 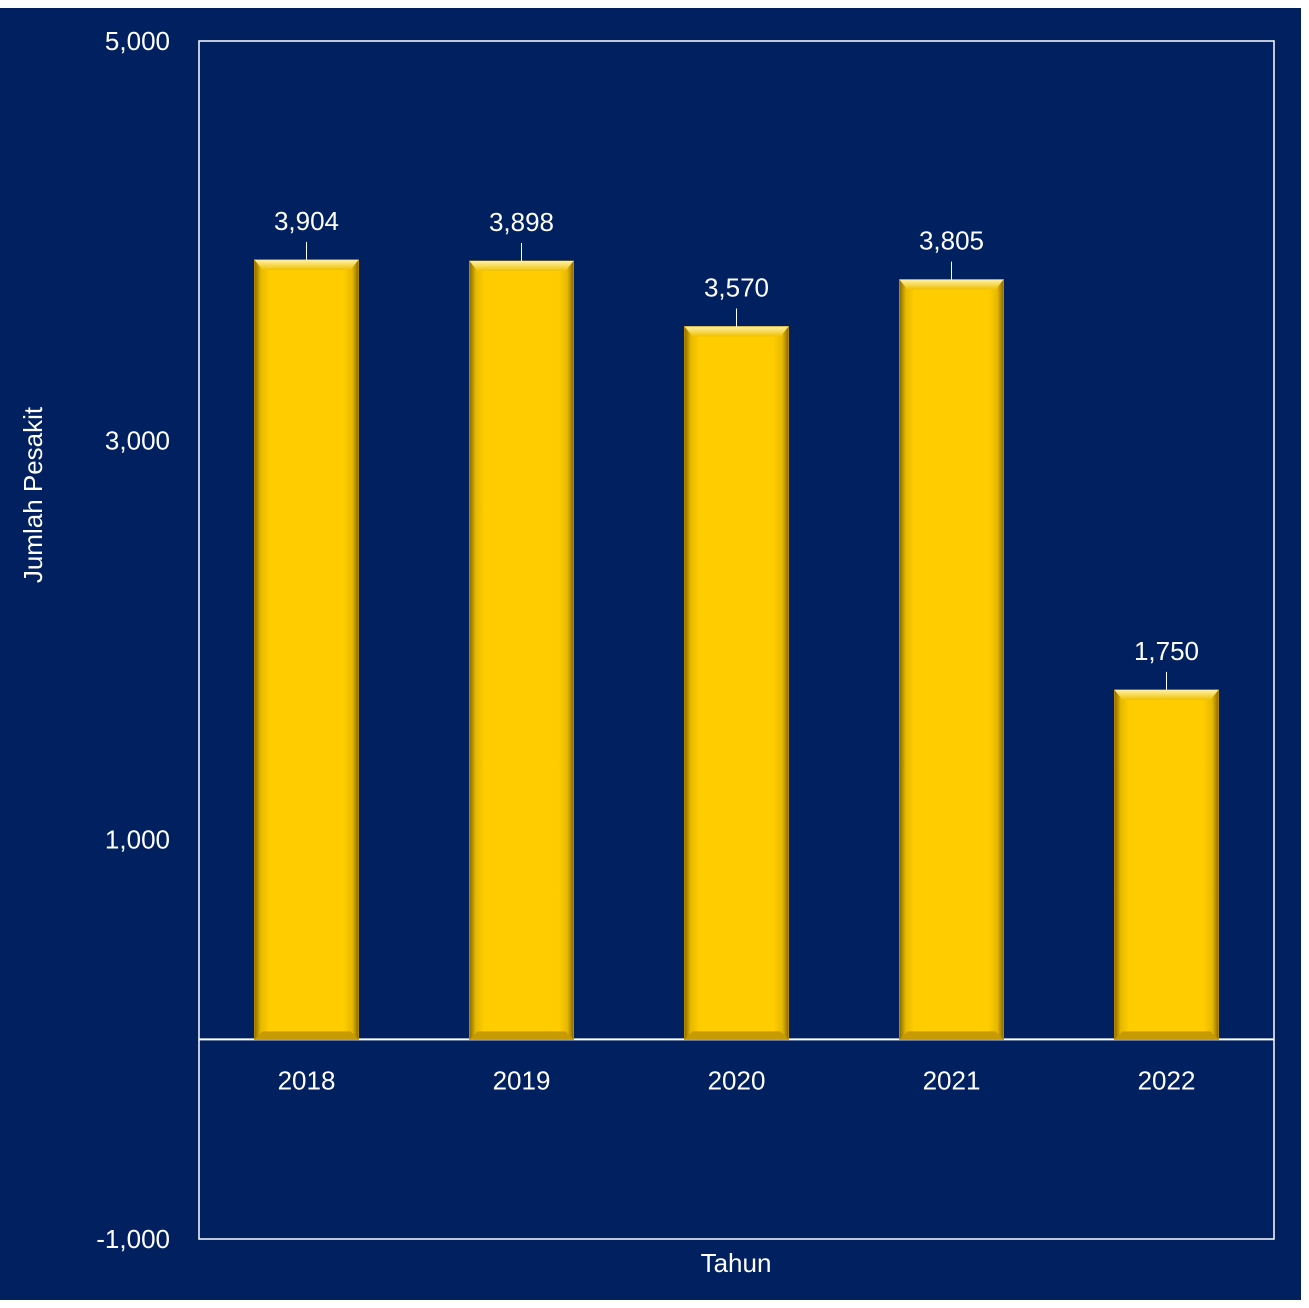 I want to click on x-axis-tick-labels: 2018 2019 2020 2021 2022, so click(x=737, y=1080).